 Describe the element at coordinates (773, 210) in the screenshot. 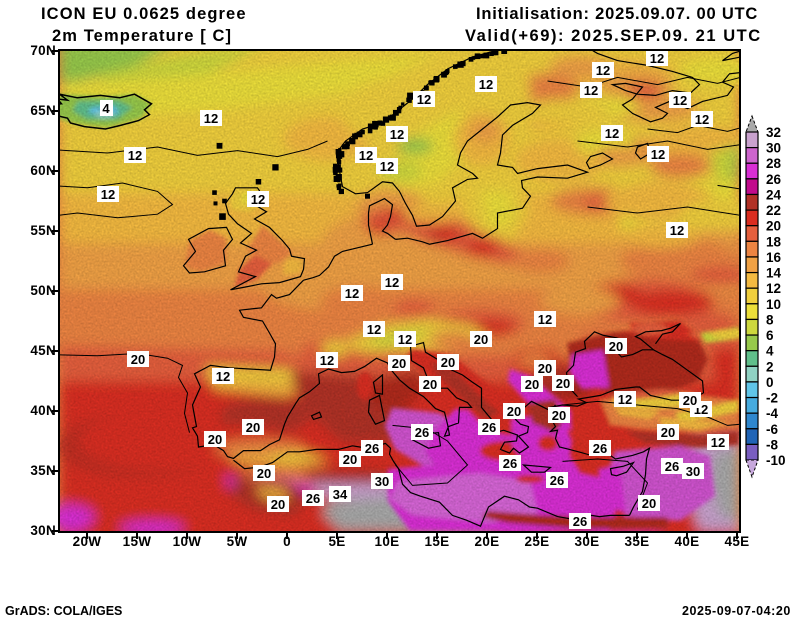

I see `svg-text: 22` at that location.